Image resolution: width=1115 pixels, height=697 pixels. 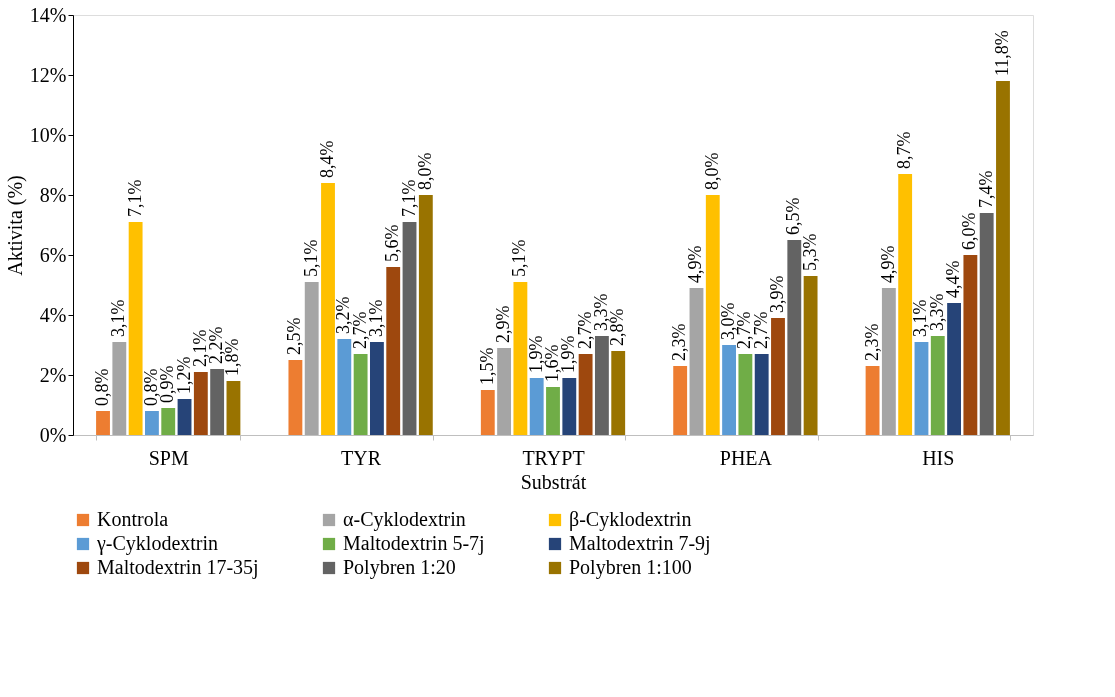 What do you see at coordinates (503, 324) in the screenshot?
I see `data-label: 2,9%` at bounding box center [503, 324].